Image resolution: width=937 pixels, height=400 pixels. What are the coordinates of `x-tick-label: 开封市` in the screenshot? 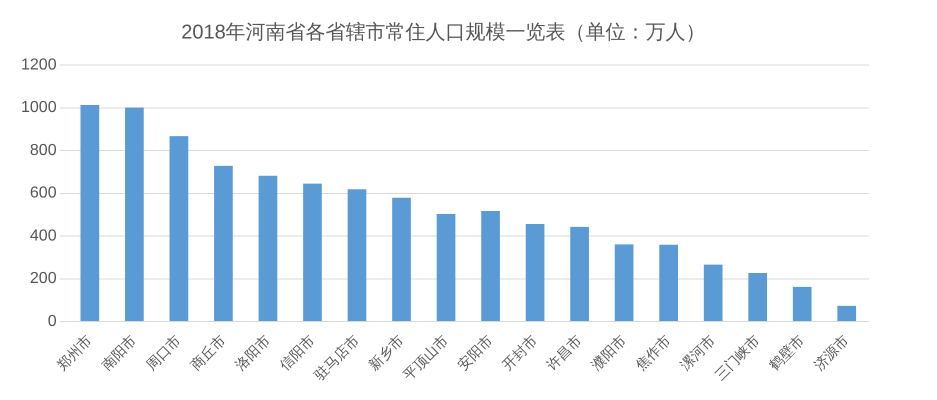 It's located at (519, 353).